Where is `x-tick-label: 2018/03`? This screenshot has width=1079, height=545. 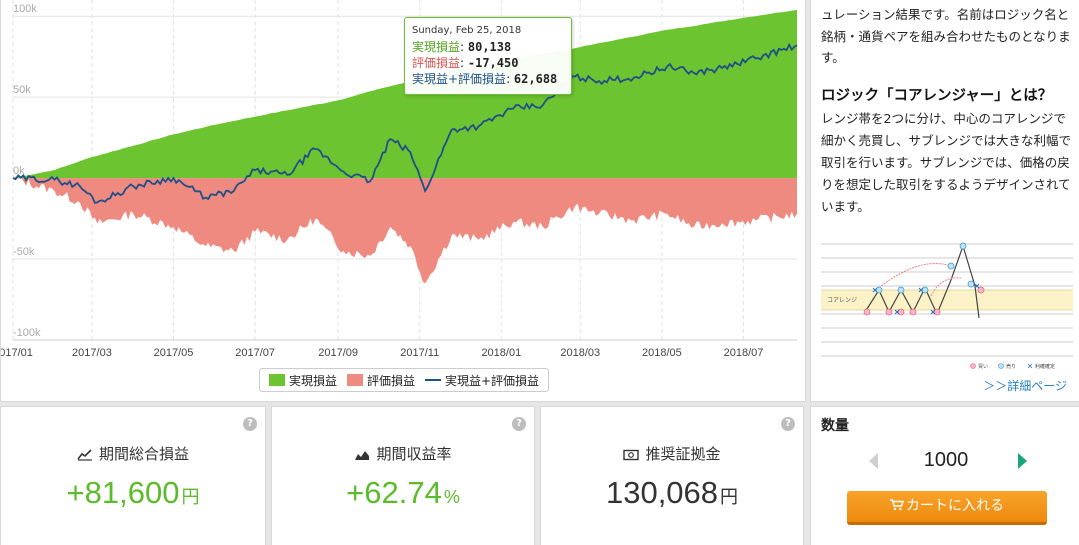 x-tick-label: 2018/03 is located at coordinates (580, 353).